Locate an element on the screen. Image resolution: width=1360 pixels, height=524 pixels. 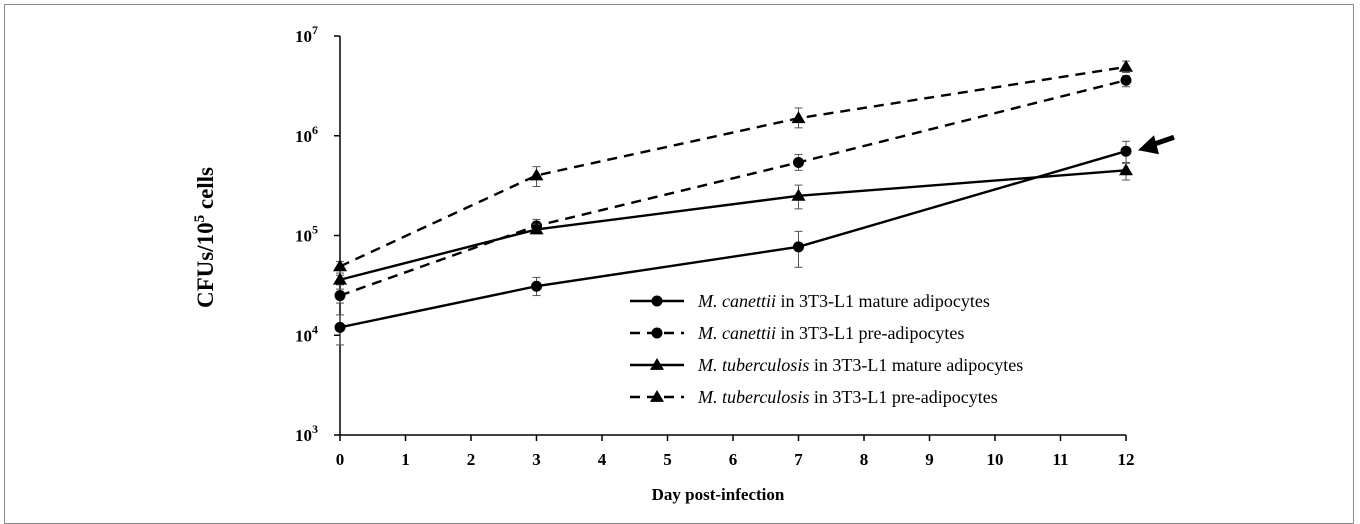
x-tick-label: 0 is located at coordinates (340, 459).